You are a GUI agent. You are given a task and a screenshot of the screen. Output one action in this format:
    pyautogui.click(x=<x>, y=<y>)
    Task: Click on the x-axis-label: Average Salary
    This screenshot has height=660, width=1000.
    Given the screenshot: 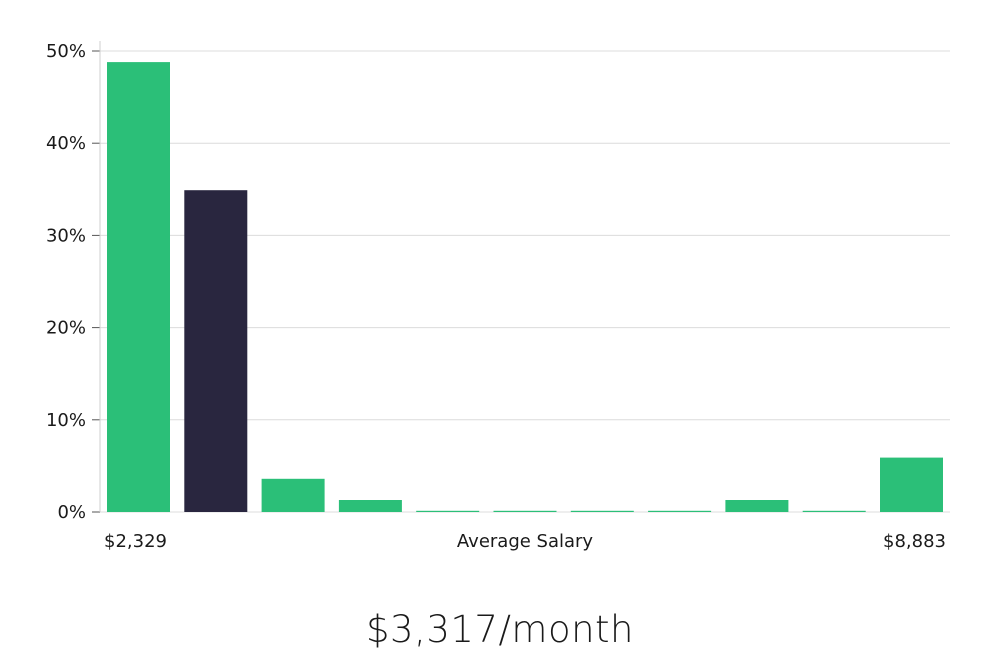 What is the action you would take?
    pyautogui.click(x=525, y=541)
    